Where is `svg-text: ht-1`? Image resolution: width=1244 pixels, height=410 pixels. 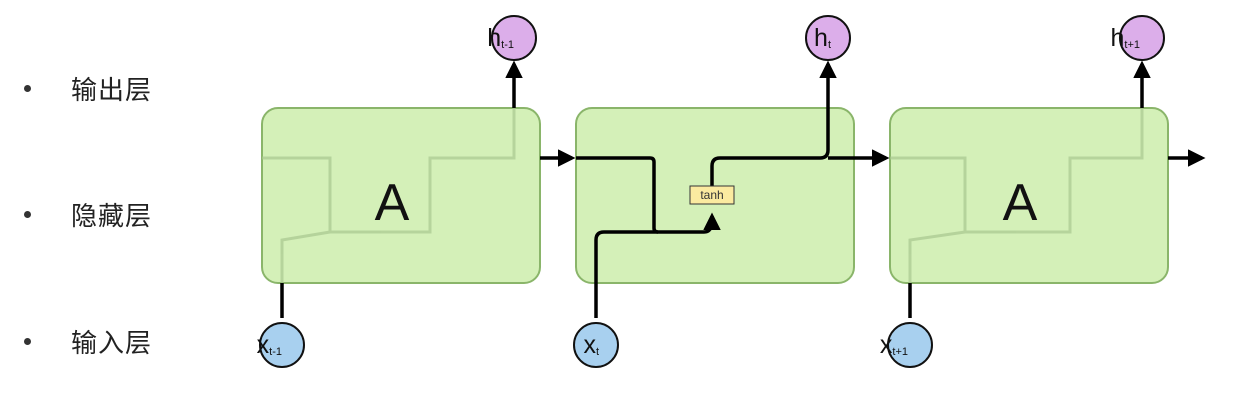 svg-text: ht-1 is located at coordinates (500, 38).